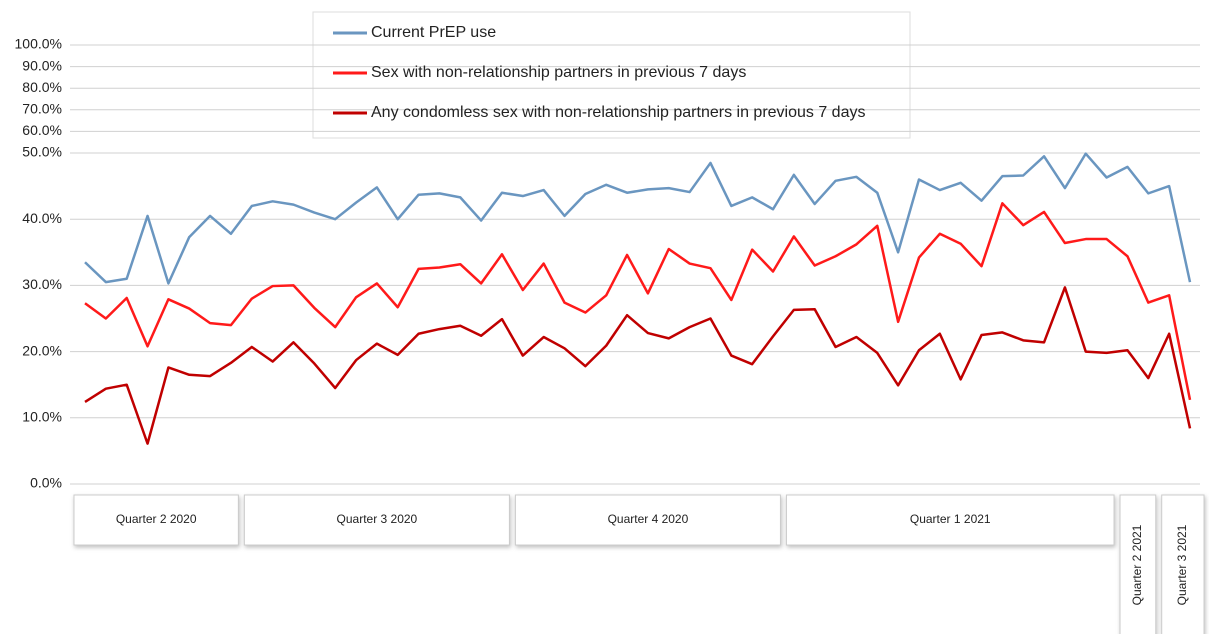 The image size is (1209, 639). Describe the element at coordinates (42, 109) in the screenshot. I see `y-tick-label: 70.0%` at that location.